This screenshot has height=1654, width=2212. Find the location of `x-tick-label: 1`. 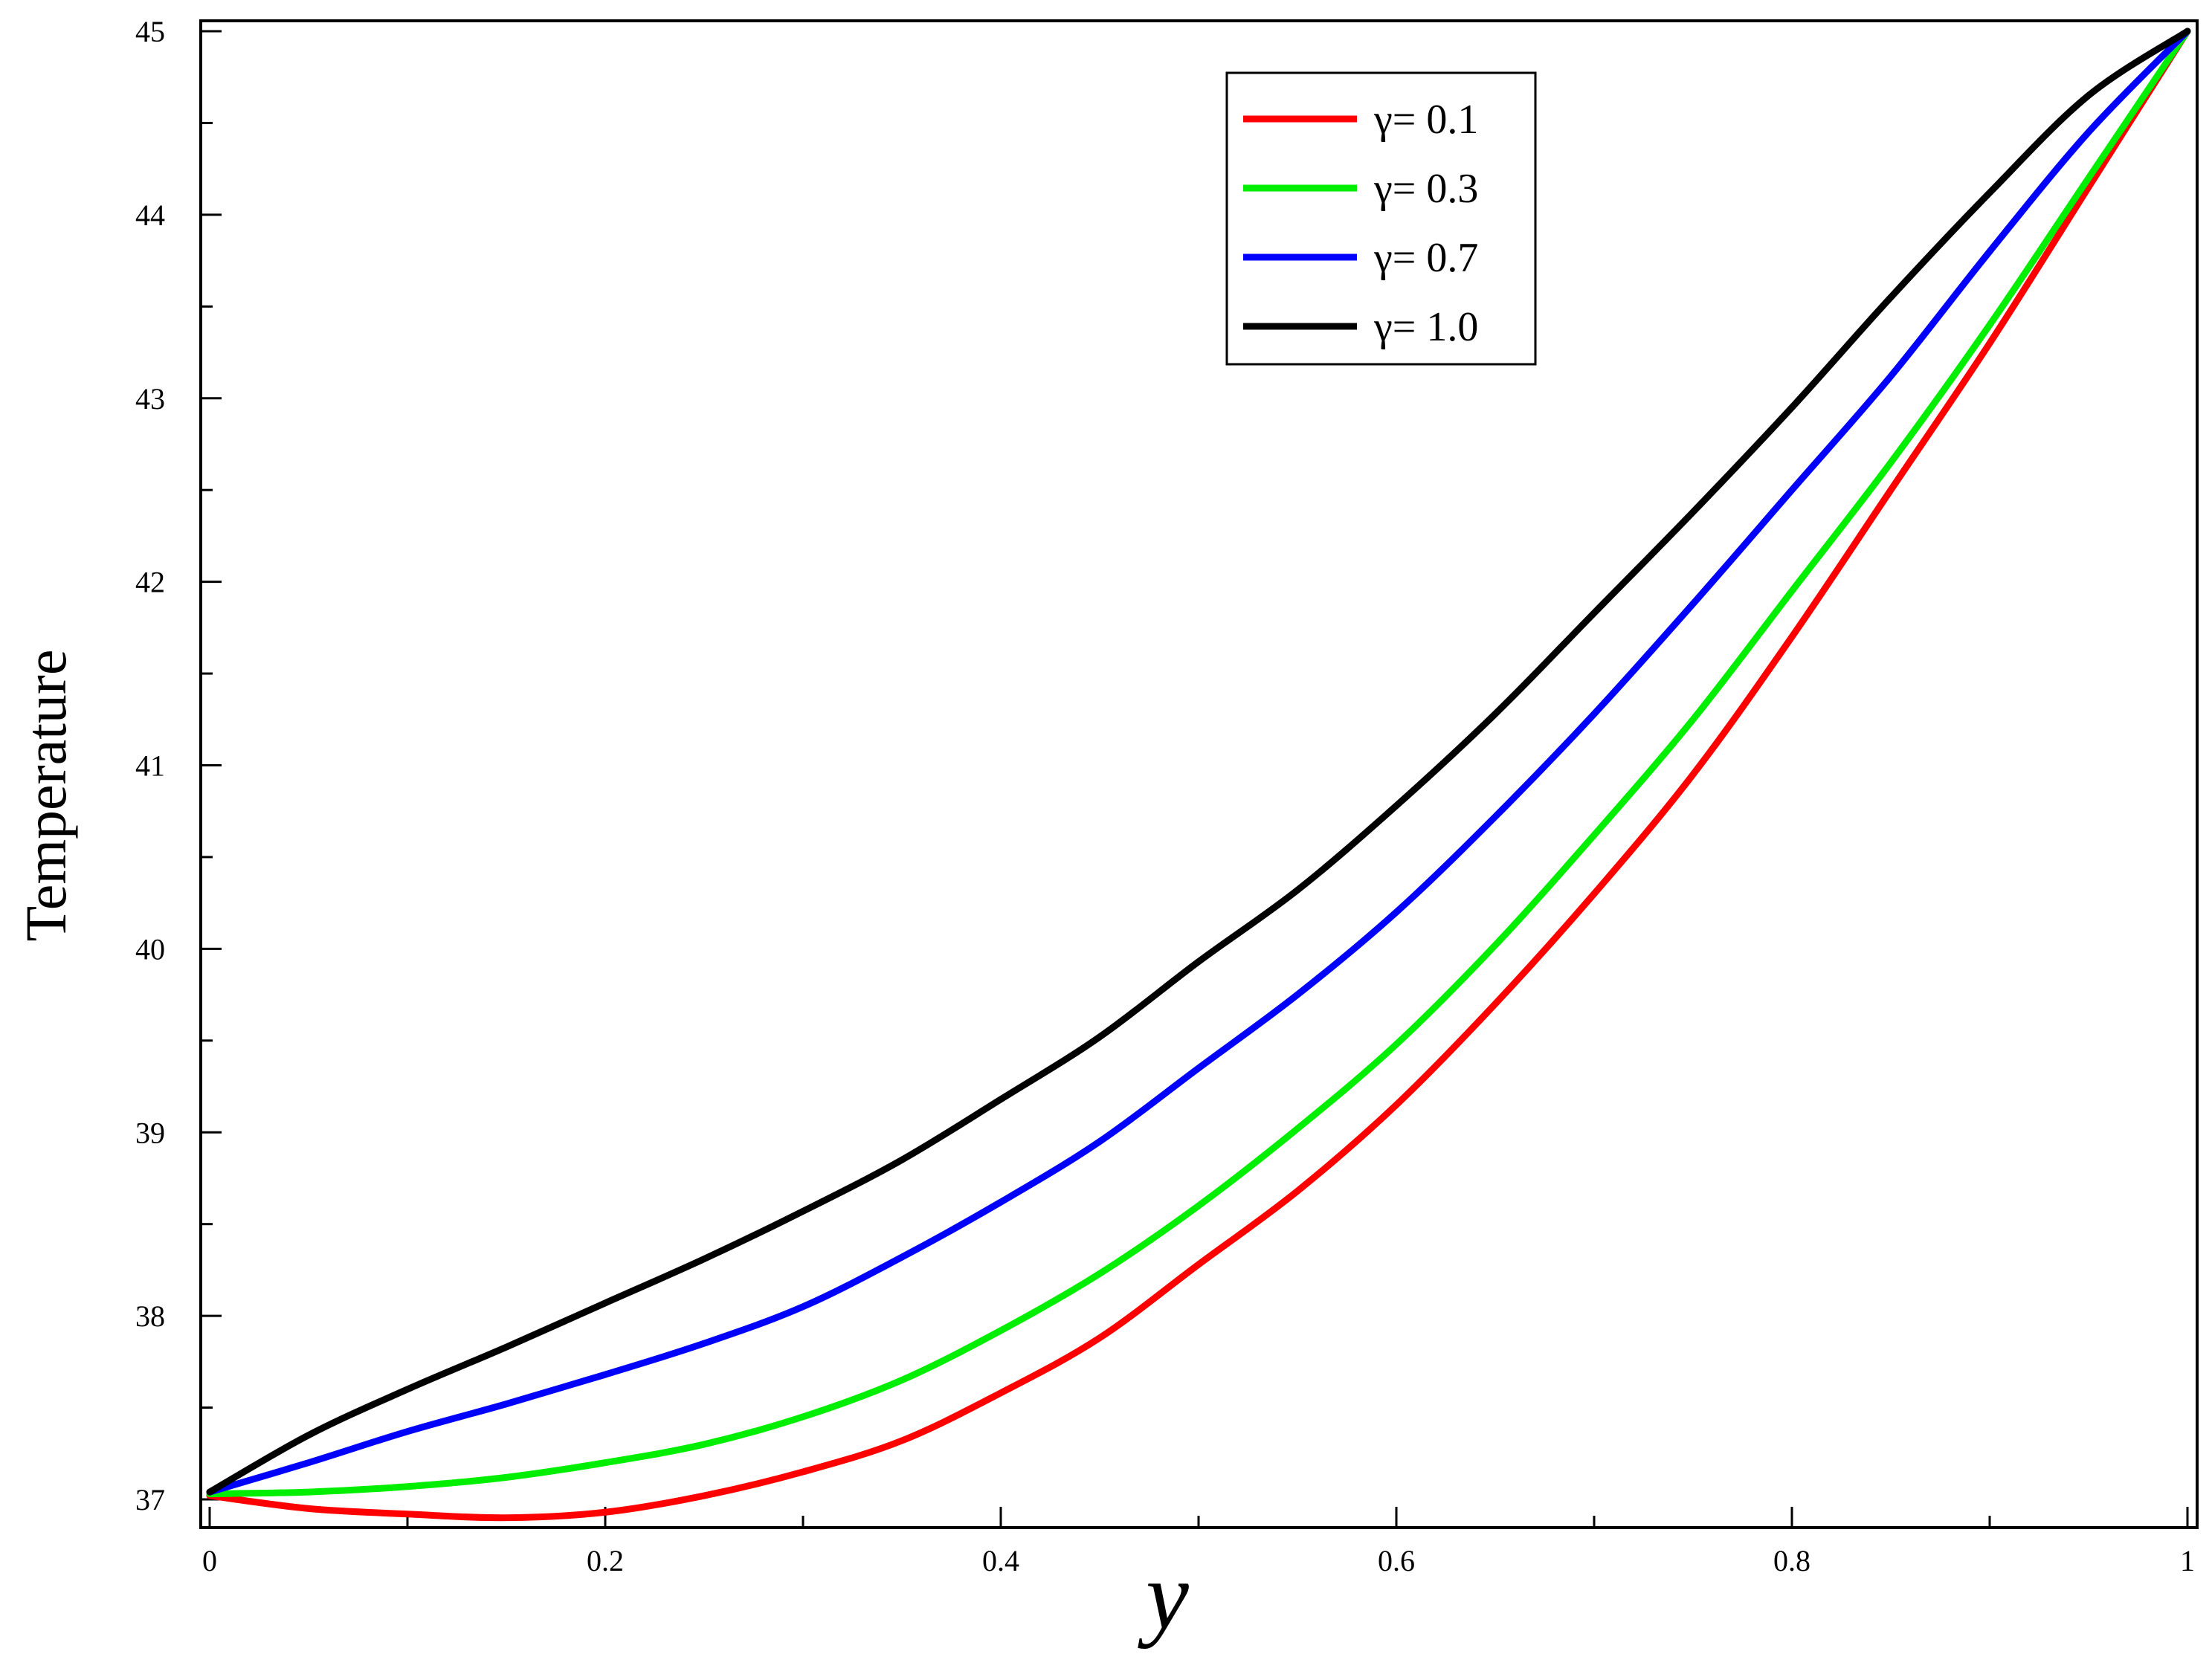

x-tick-label: 1 is located at coordinates (2187, 1561).